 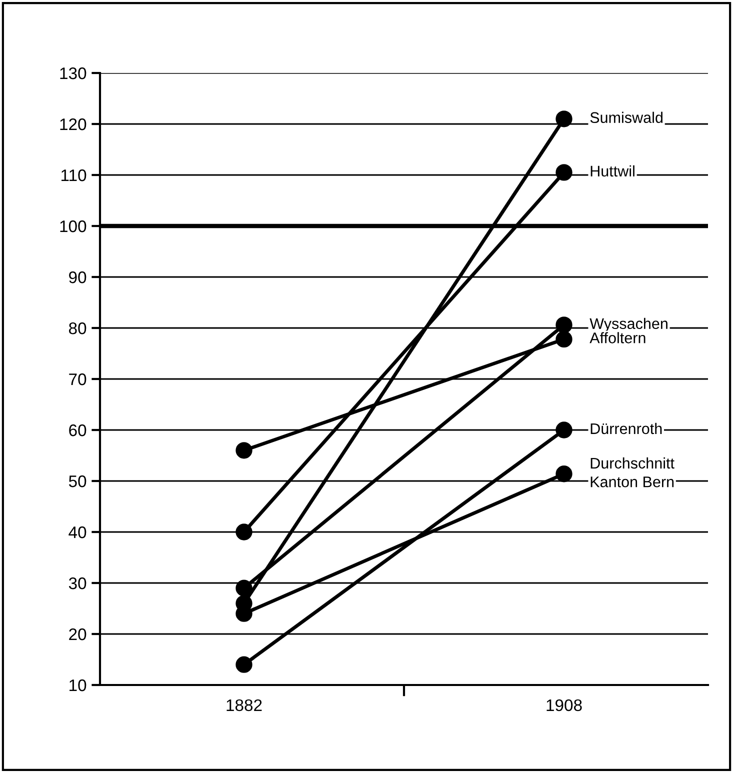 I want to click on y-tick-label: 10, so click(x=78, y=685).